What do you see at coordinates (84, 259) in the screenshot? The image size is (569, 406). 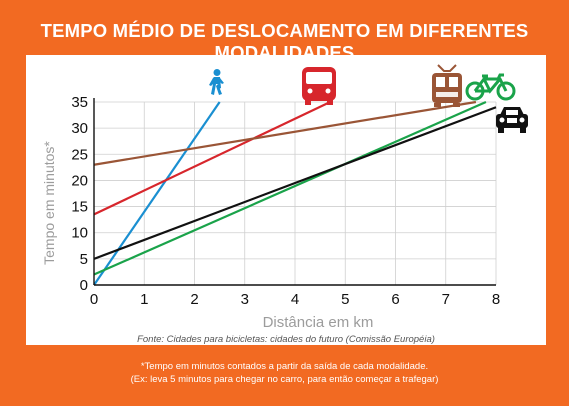 I see `y-tick-label: 5` at bounding box center [84, 259].